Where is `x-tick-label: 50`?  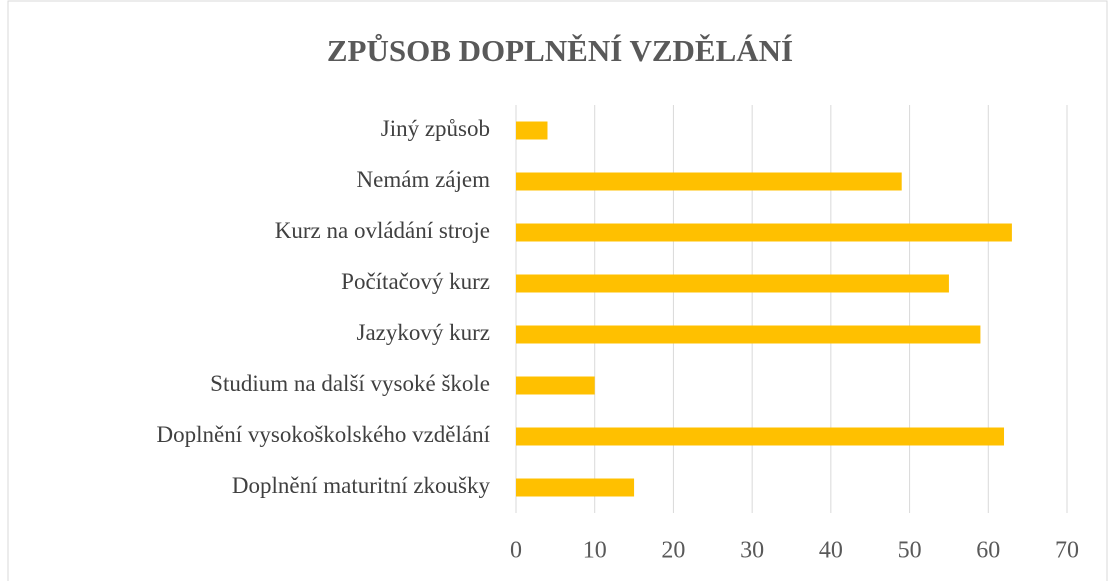 x-tick-label: 50 is located at coordinates (910, 551).